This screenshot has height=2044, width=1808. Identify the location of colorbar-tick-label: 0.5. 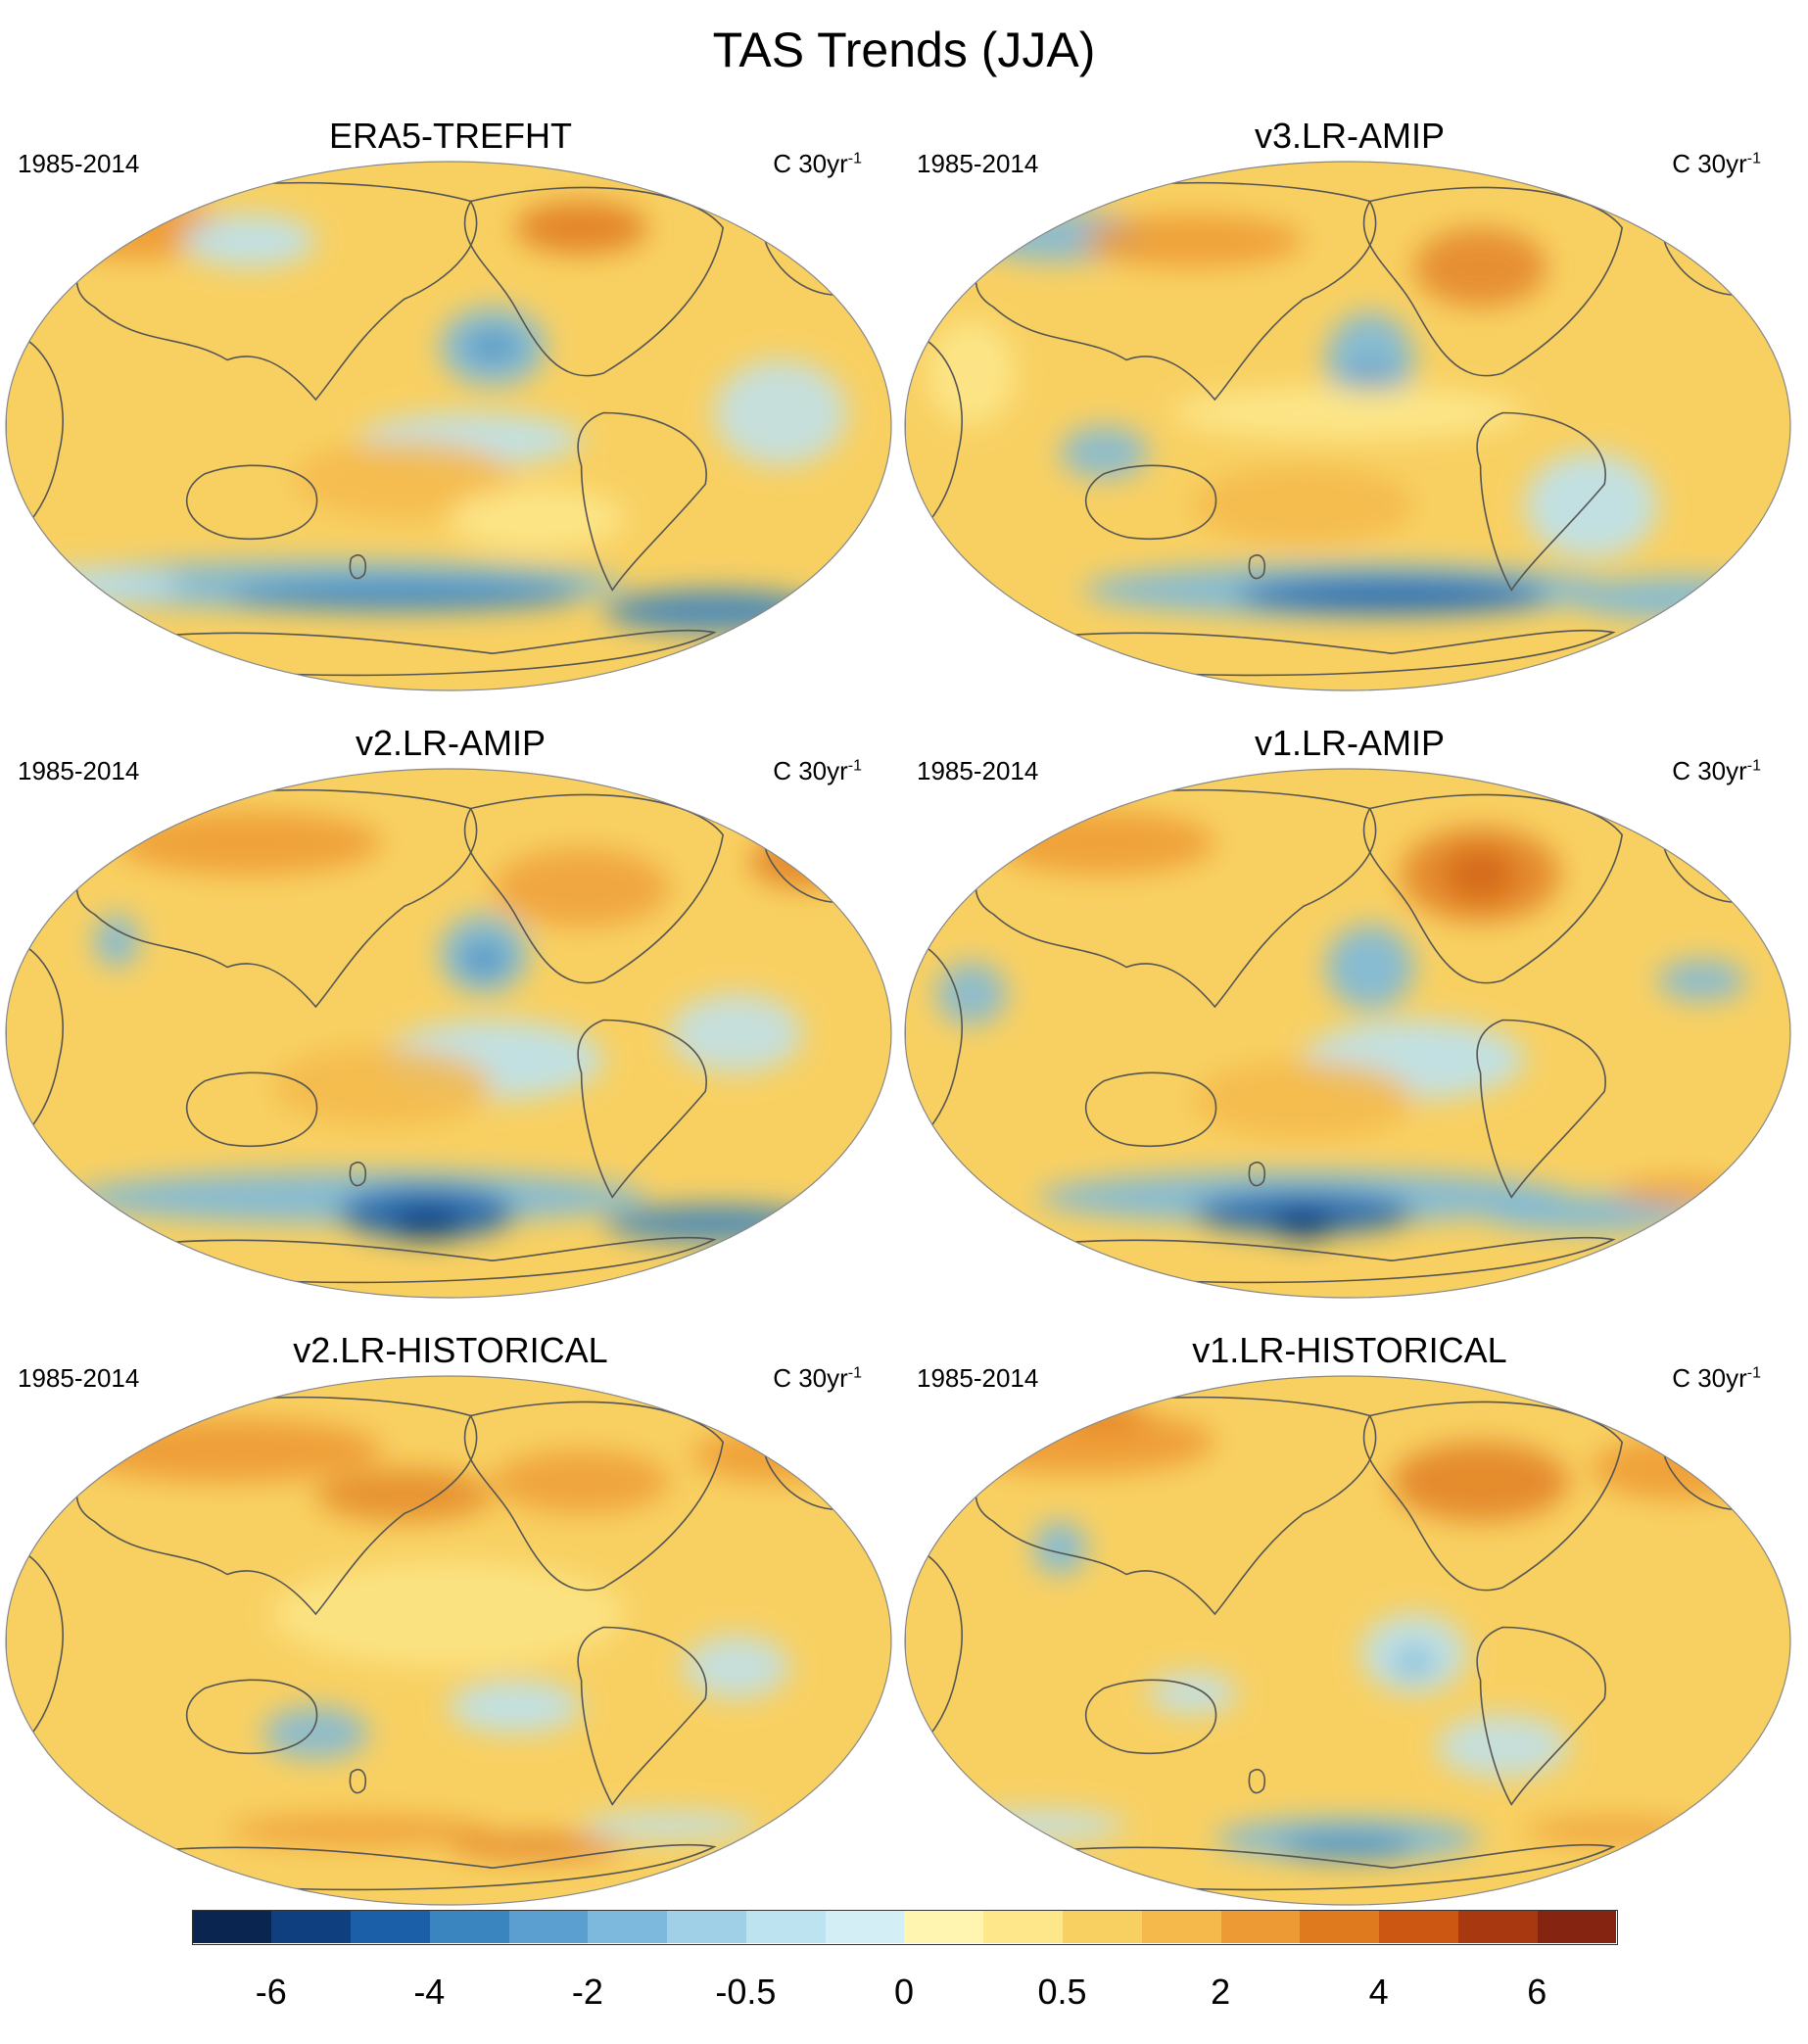
(1062, 1992).